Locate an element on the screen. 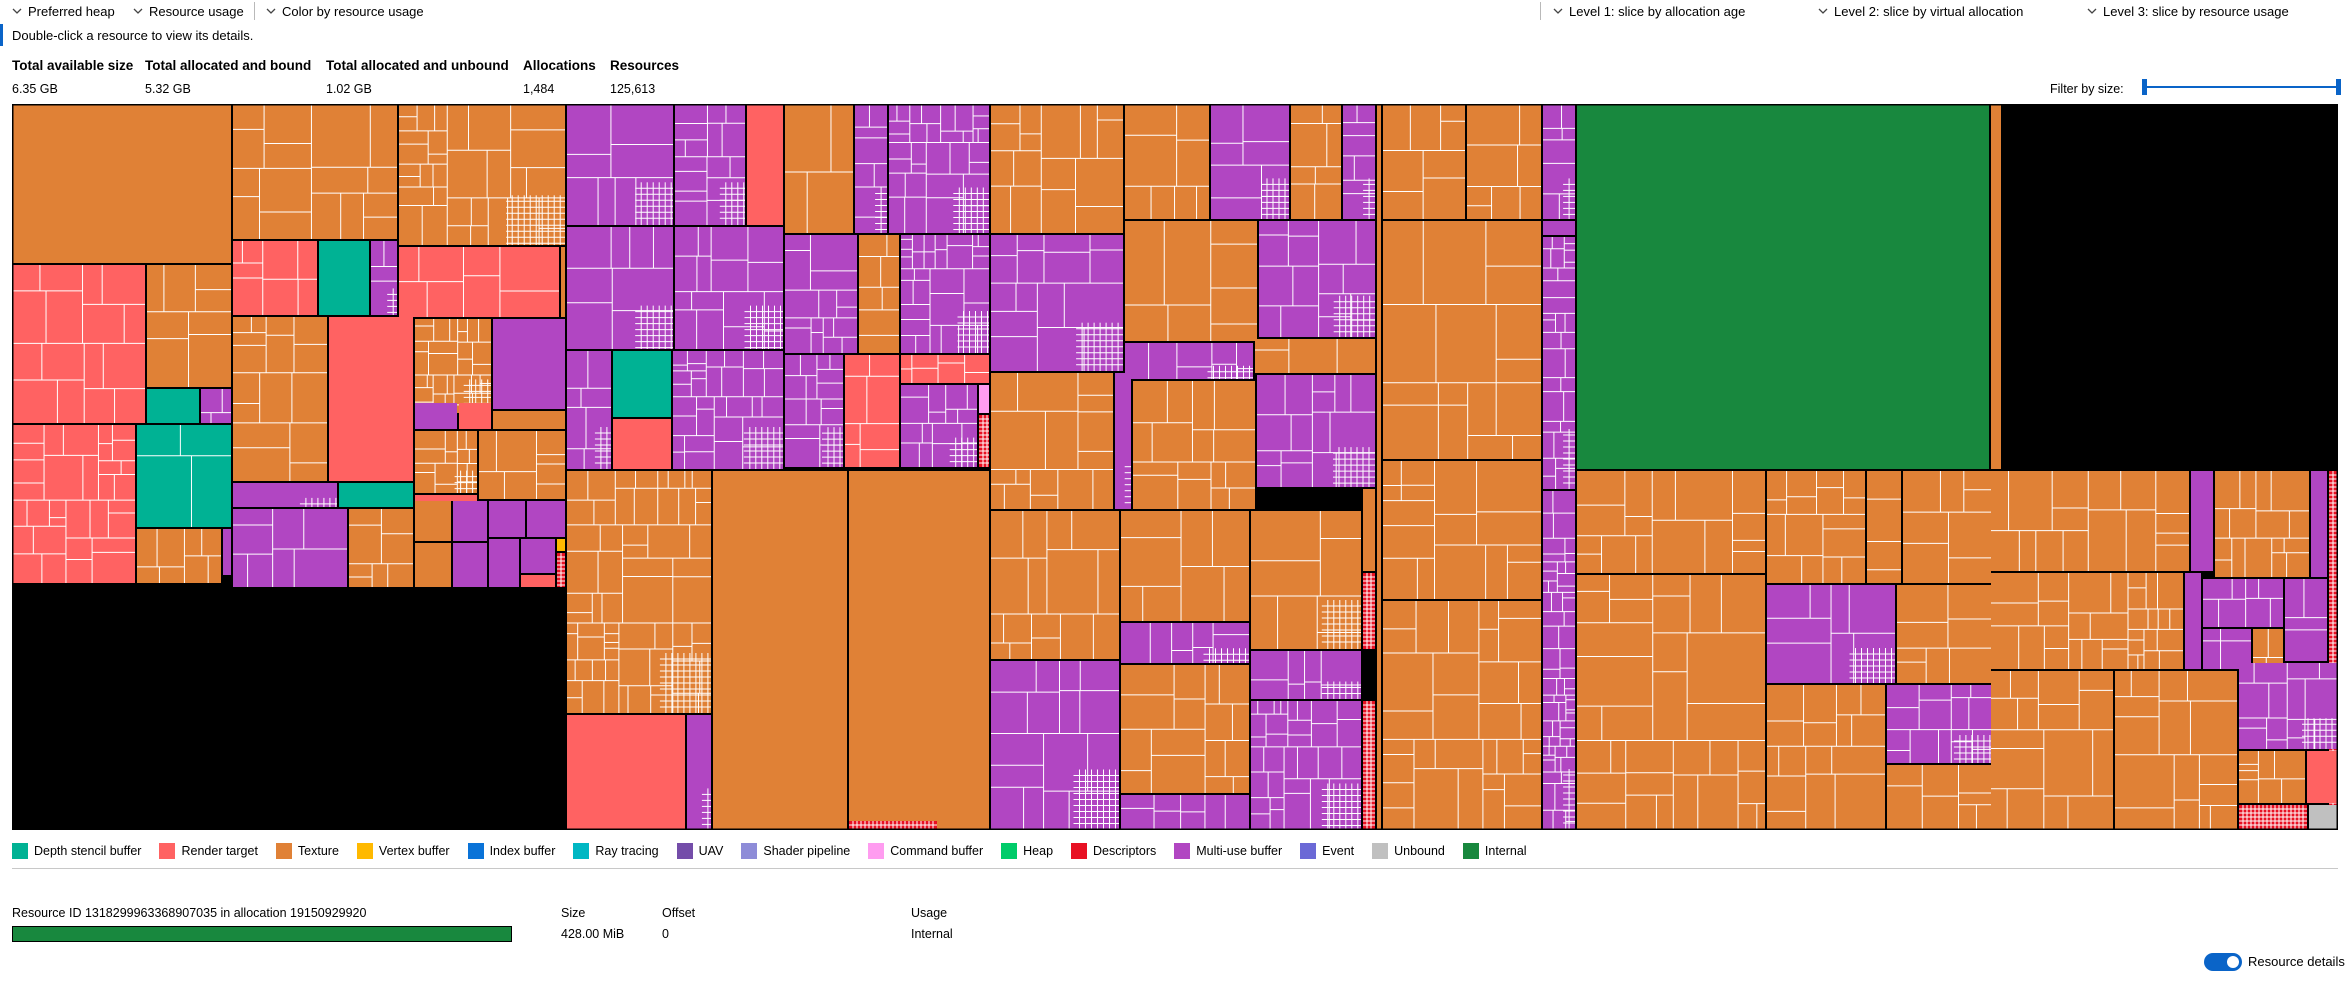  color-by-dropdown: Color by resource usage is located at coordinates (345, 11).